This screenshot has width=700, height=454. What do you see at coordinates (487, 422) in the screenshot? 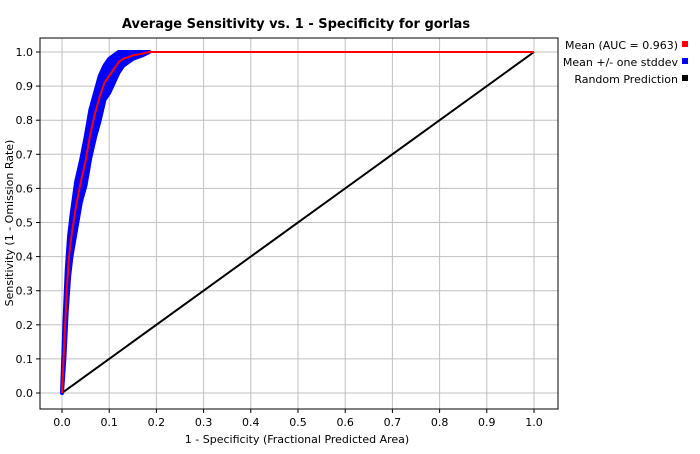
I see `x-tick-label: 0.9` at bounding box center [487, 422].